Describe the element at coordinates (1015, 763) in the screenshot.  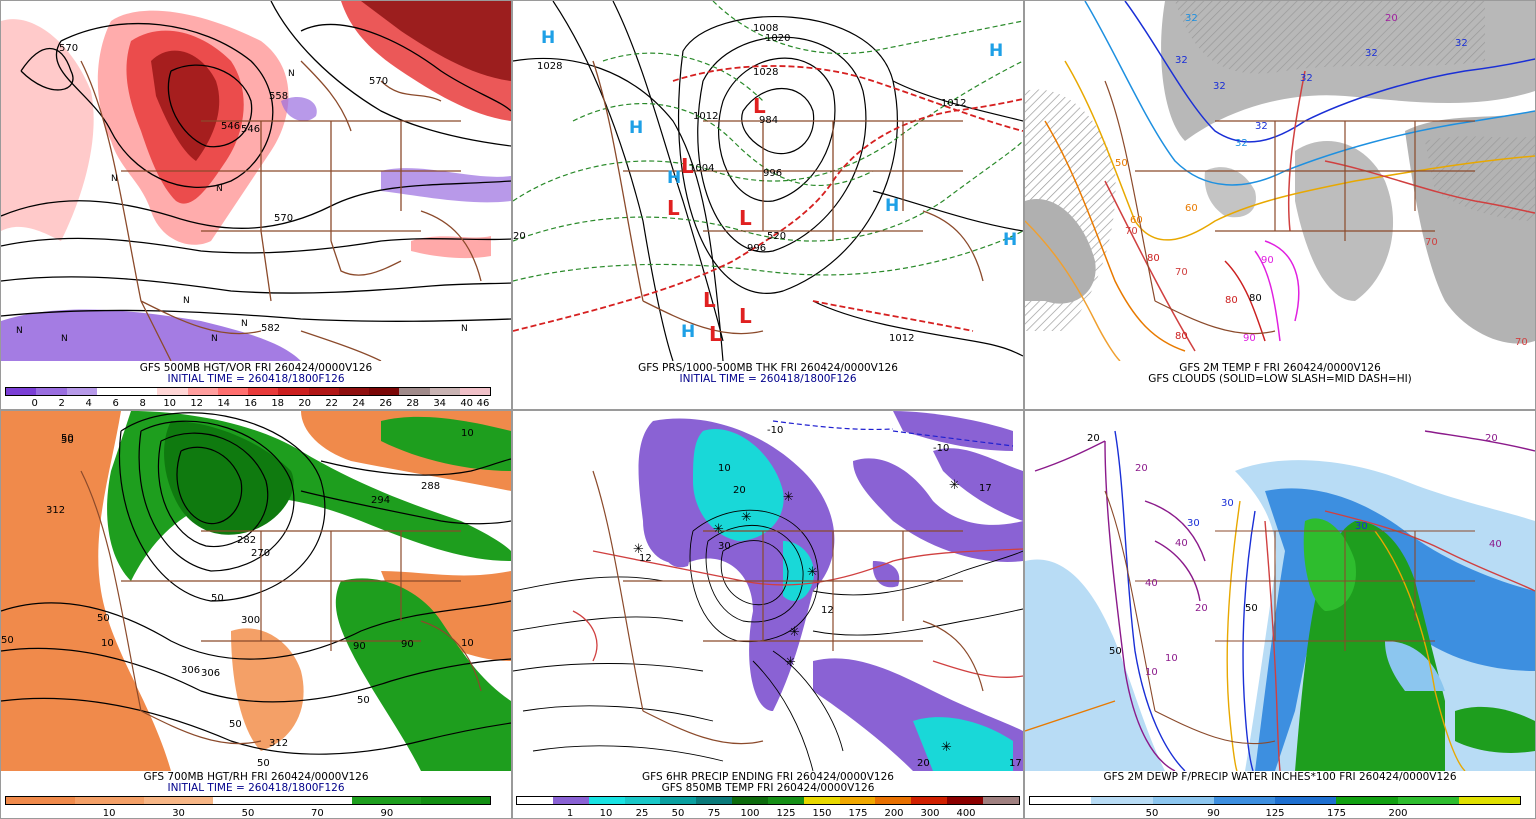
I see `svg-text: 17` at that location.